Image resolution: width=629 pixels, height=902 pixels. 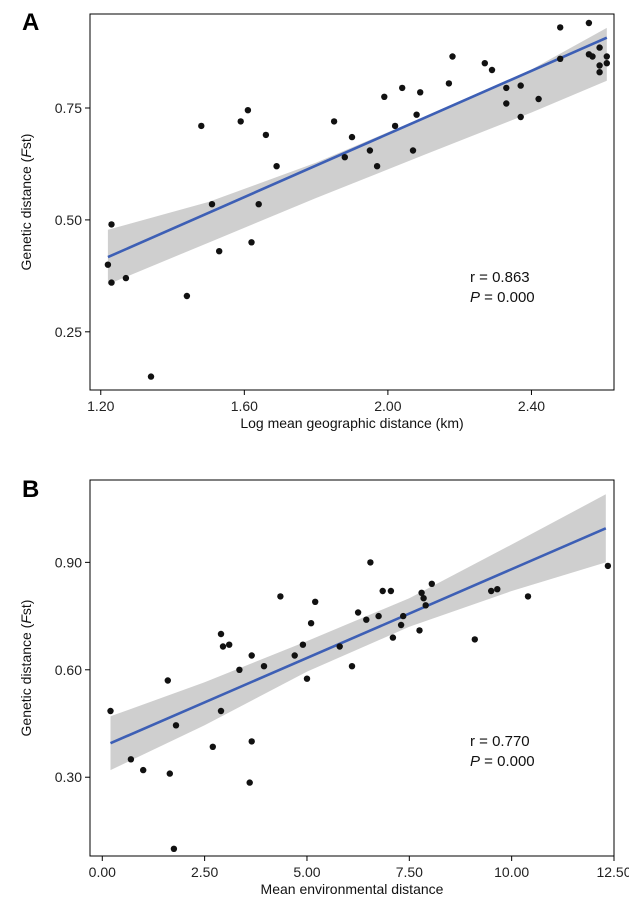 What do you see at coordinates (102, 872) in the screenshot?
I see `panel-b-x-tick-label-0: 0.00` at bounding box center [102, 872].